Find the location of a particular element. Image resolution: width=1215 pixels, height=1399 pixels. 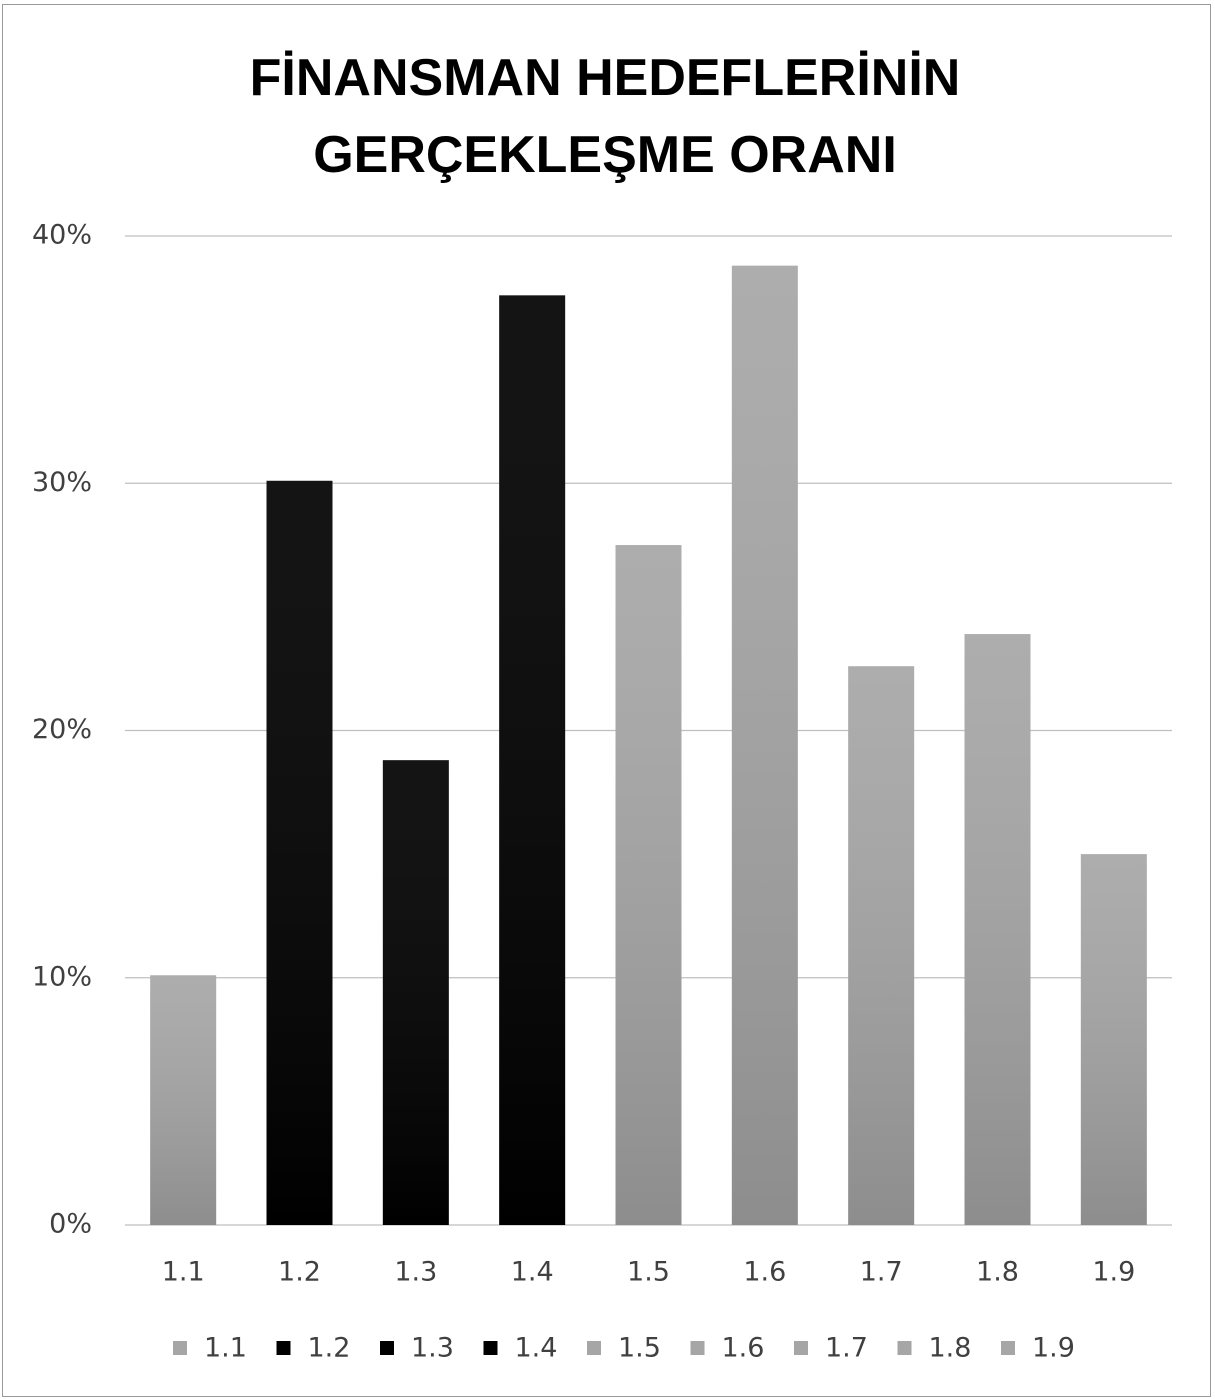

legend-label: 1.1 is located at coordinates (225, 1348).